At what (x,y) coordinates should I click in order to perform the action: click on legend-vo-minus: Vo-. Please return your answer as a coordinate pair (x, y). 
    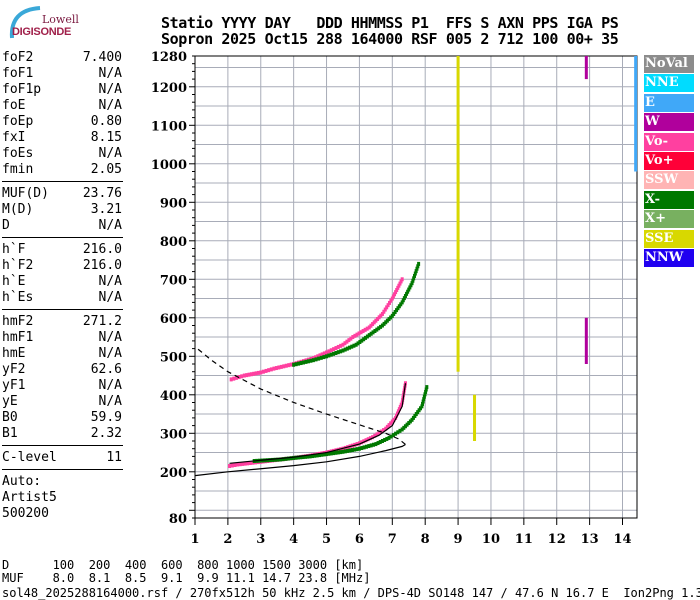
    Looking at the image, I should click on (669, 141).